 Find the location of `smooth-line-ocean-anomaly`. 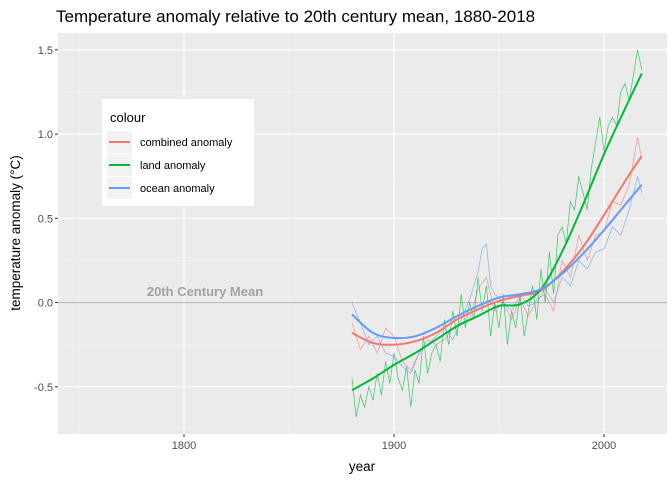

smooth-line-ocean-anomaly is located at coordinates (497, 261).